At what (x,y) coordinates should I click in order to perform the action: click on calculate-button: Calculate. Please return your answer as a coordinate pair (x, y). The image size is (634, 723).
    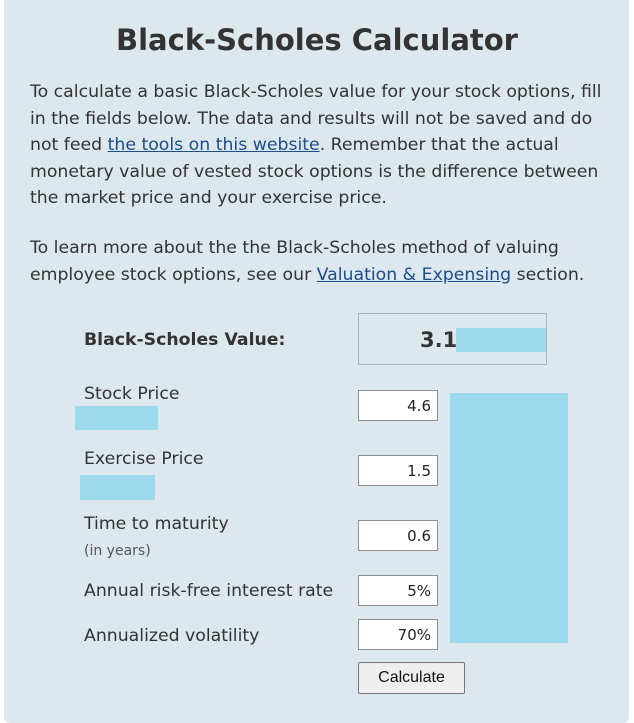
    Looking at the image, I should click on (411, 678).